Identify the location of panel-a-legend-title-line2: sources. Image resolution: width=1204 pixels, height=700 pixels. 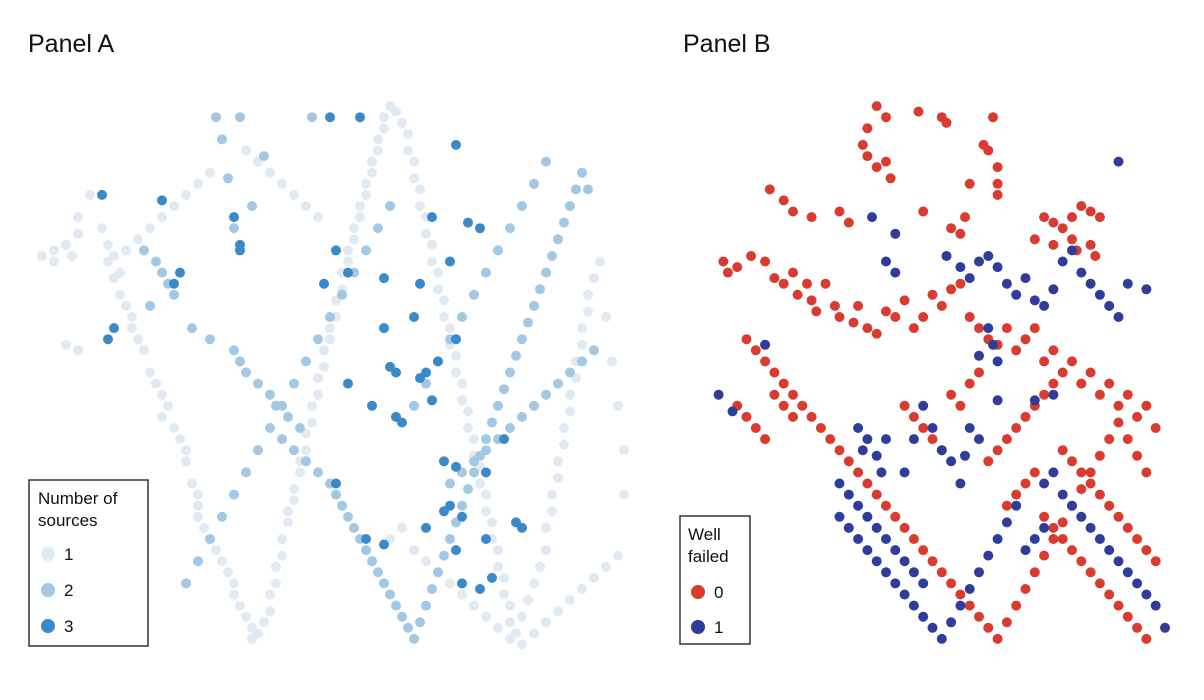
(68, 520).